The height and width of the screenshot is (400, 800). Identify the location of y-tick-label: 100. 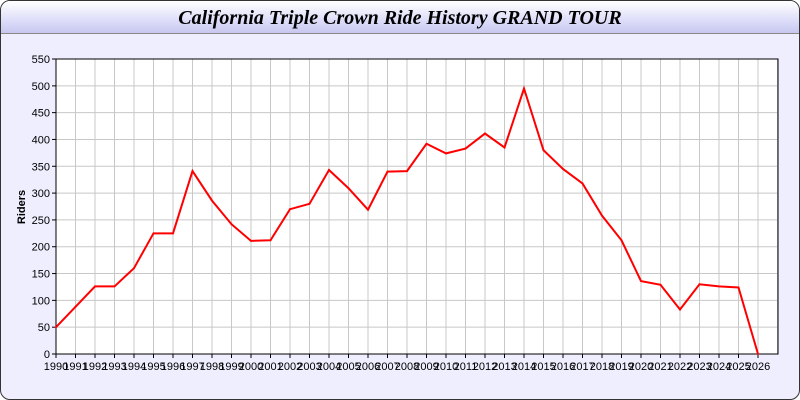
(41, 301).